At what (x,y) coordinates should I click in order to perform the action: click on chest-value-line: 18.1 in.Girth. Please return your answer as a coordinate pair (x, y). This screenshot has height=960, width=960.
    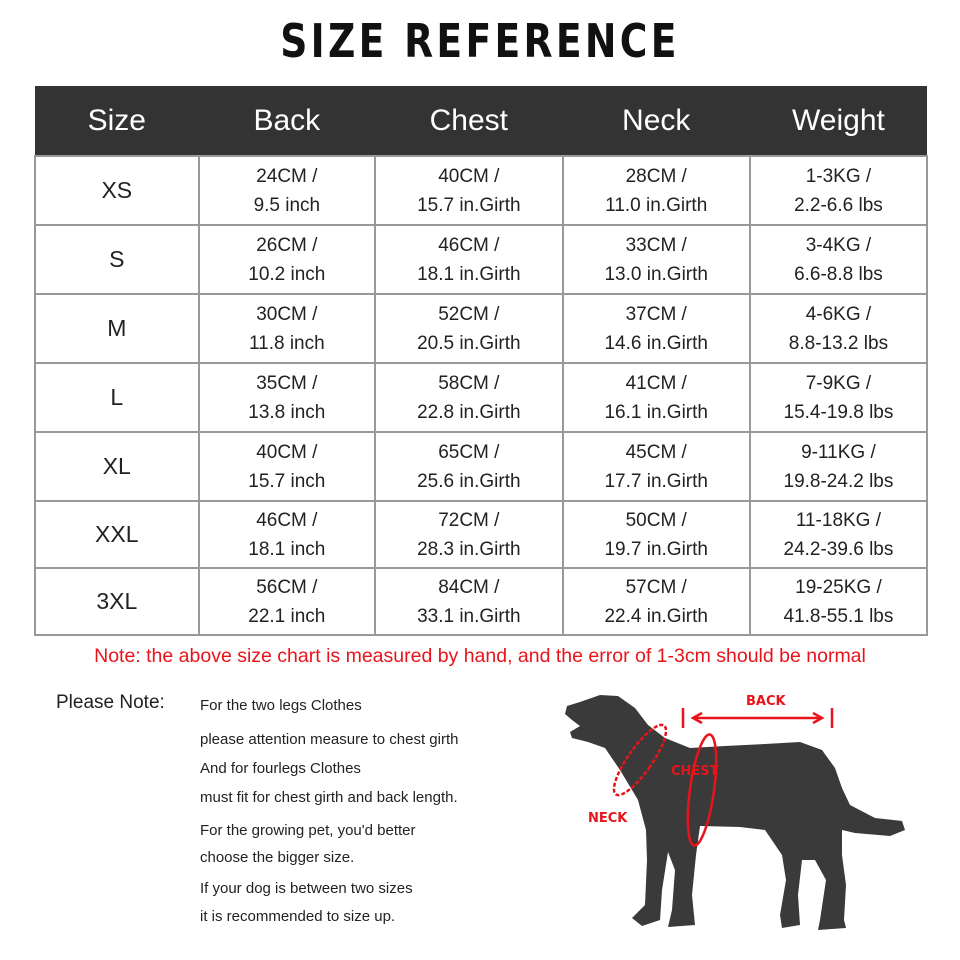
    Looking at the image, I should click on (469, 274).